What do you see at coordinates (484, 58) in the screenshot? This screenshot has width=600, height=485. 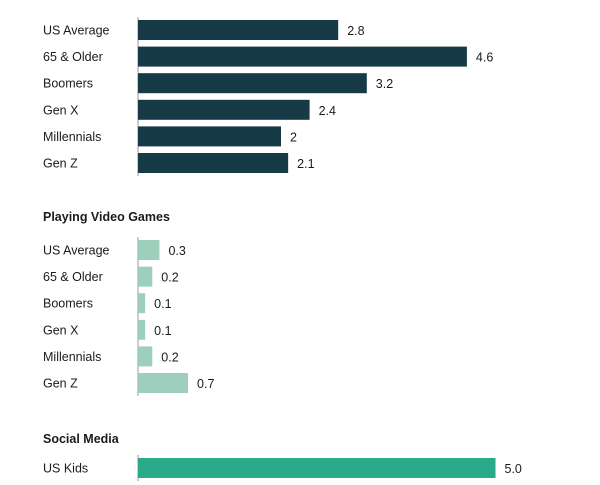 I see `data-label: 4.6` at bounding box center [484, 58].